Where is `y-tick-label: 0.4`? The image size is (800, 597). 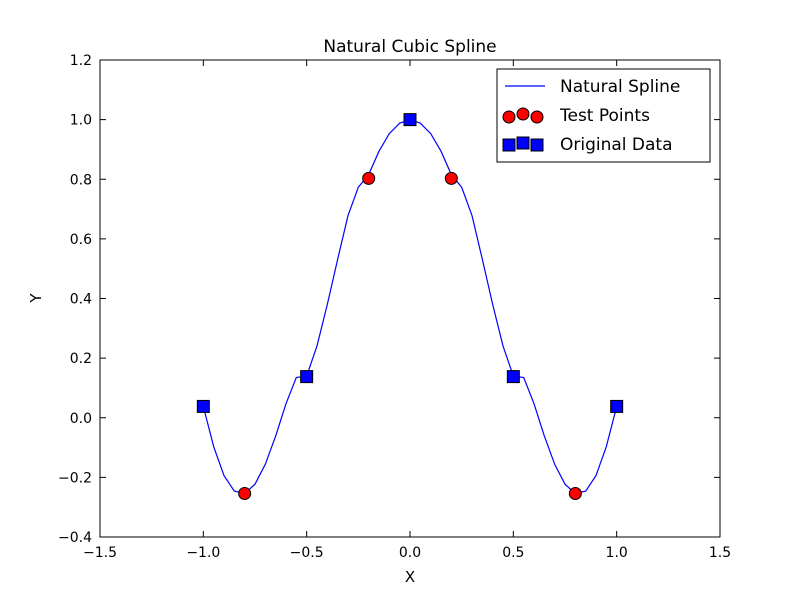 y-tick-label: 0.4 is located at coordinates (81, 300).